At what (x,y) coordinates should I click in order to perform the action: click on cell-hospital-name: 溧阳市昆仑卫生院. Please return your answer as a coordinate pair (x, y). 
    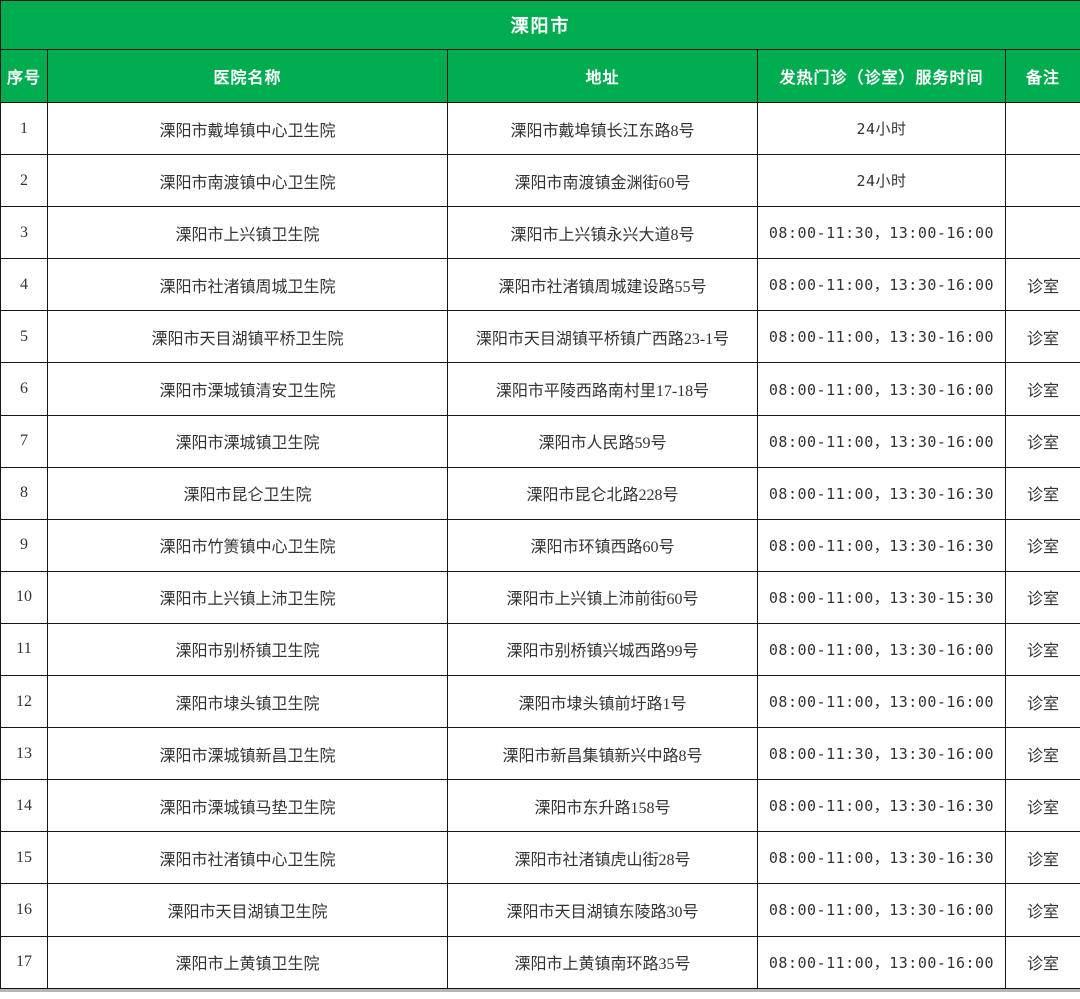
    Looking at the image, I should click on (247, 493).